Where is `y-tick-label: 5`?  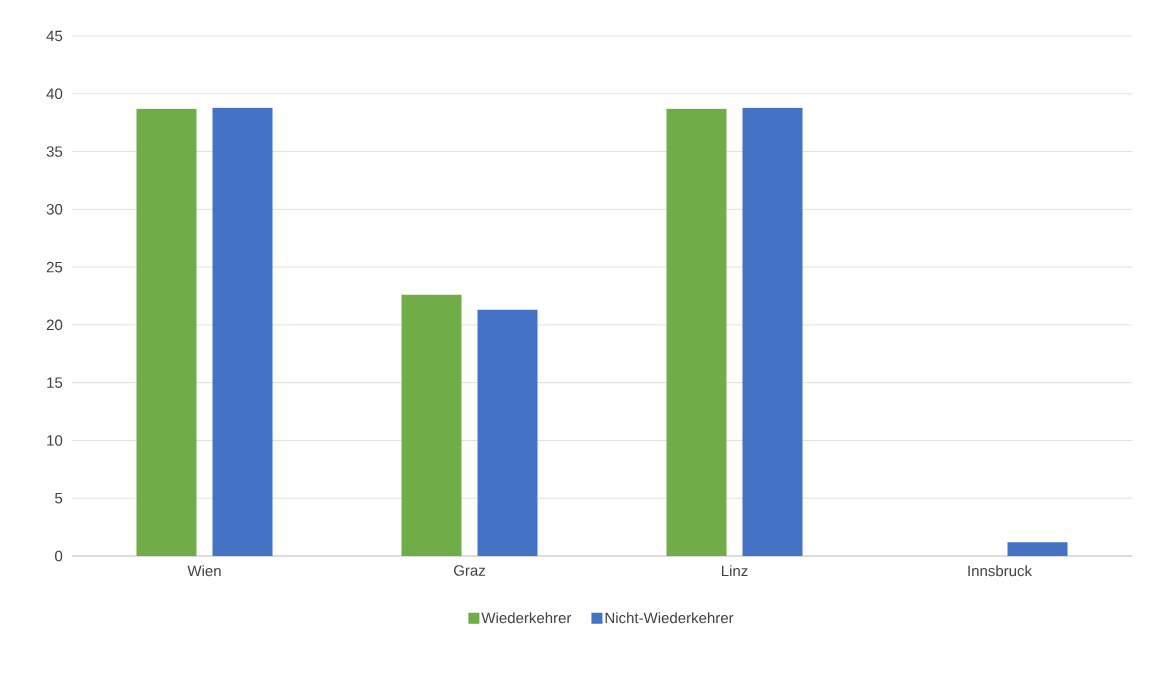 y-tick-label: 5 is located at coordinates (59, 498).